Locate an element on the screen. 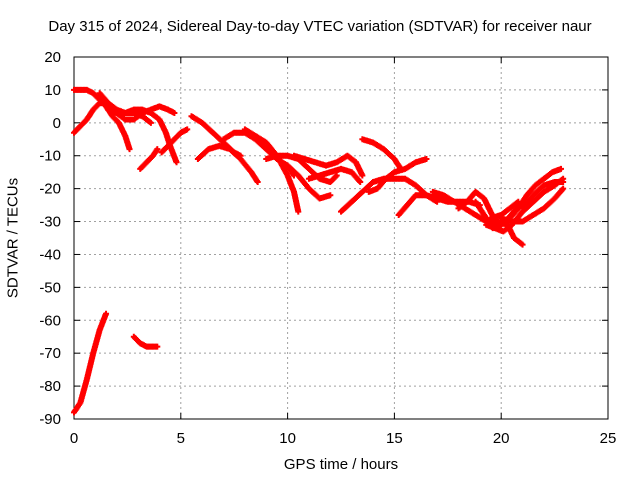 This screenshot has height=480, width=640. series-arc-h is located at coordinates (227, 164).